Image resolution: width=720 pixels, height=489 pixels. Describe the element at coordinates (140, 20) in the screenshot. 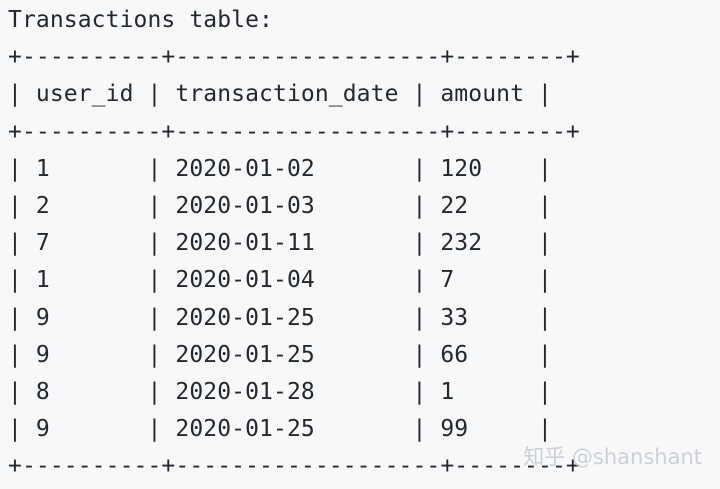

I see `table-title: Transactions table:` at that location.